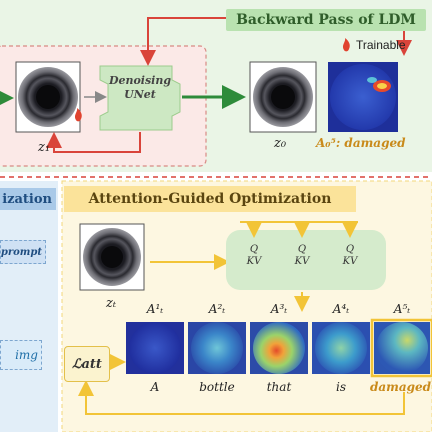 The height and width of the screenshot is (432, 432). Describe the element at coordinates (279, 387) in the screenshot. I see `word-3: that` at that location.